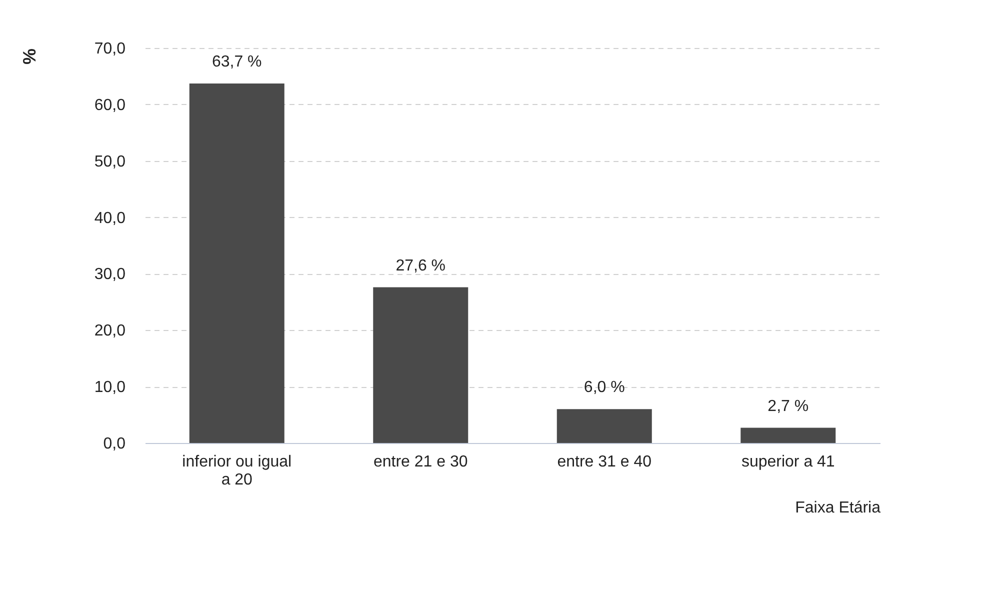 The width and height of the screenshot is (987, 601). Describe the element at coordinates (421, 265) in the screenshot. I see `data-label: 27,6 %` at that location.